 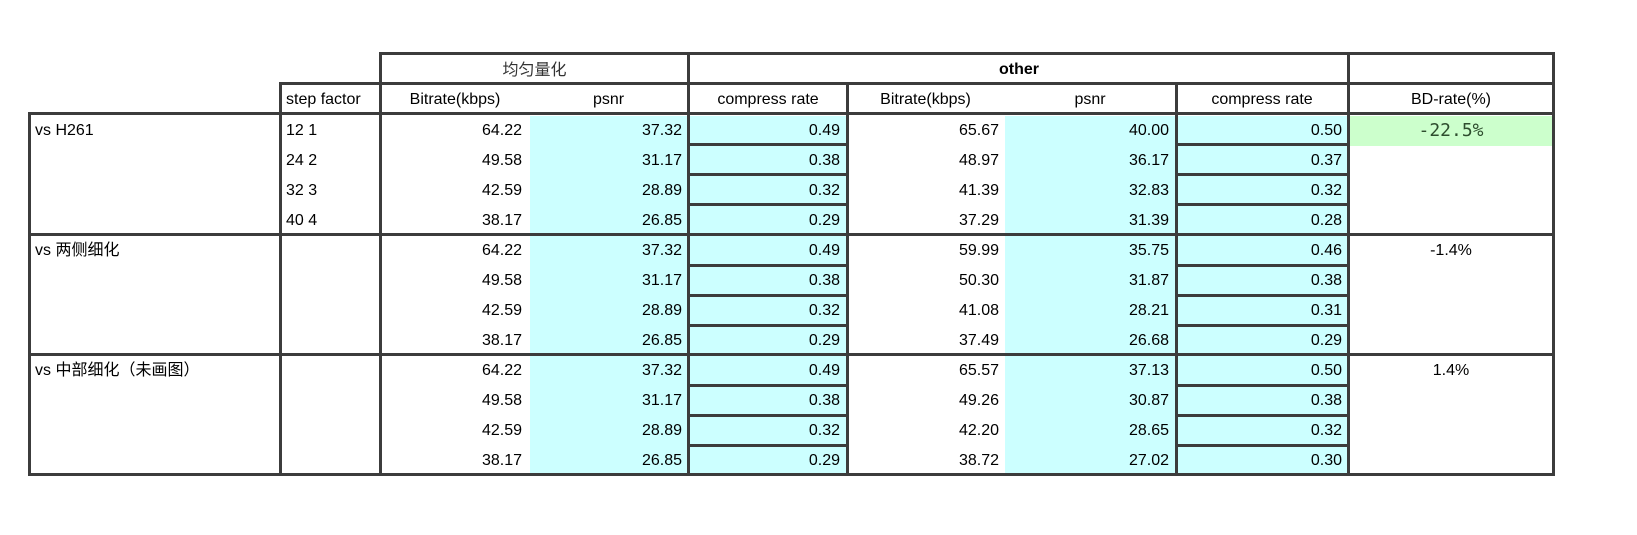 What do you see at coordinates (1091, 311) in the screenshot?
I see `cell-psnr2: 28.21` at bounding box center [1091, 311].